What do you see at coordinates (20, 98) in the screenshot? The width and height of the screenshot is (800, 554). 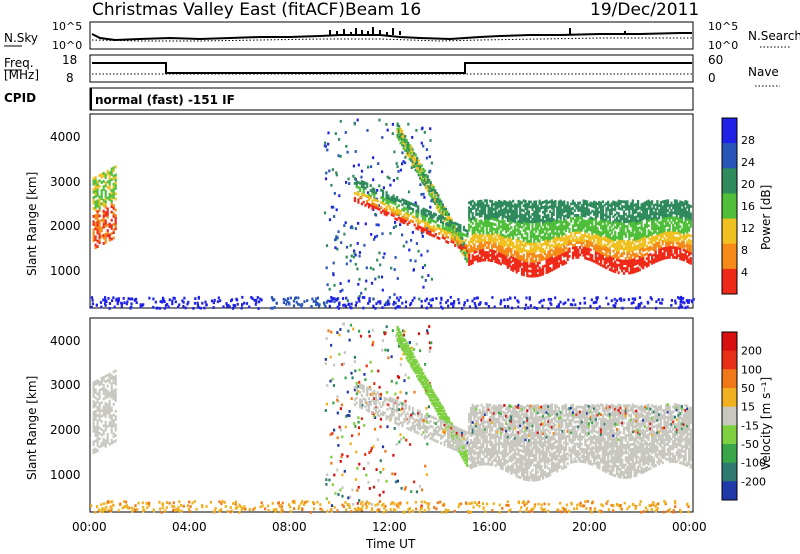 I see `cpid-label: CPID` at bounding box center [20, 98].